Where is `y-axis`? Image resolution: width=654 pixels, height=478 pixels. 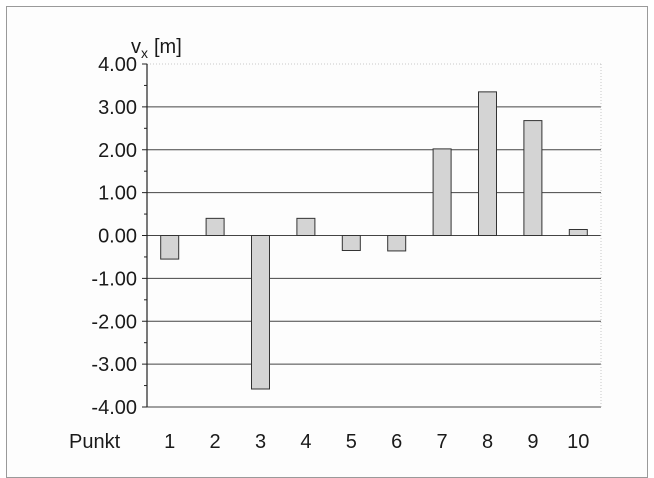
y-axis is located at coordinates (145, 235).